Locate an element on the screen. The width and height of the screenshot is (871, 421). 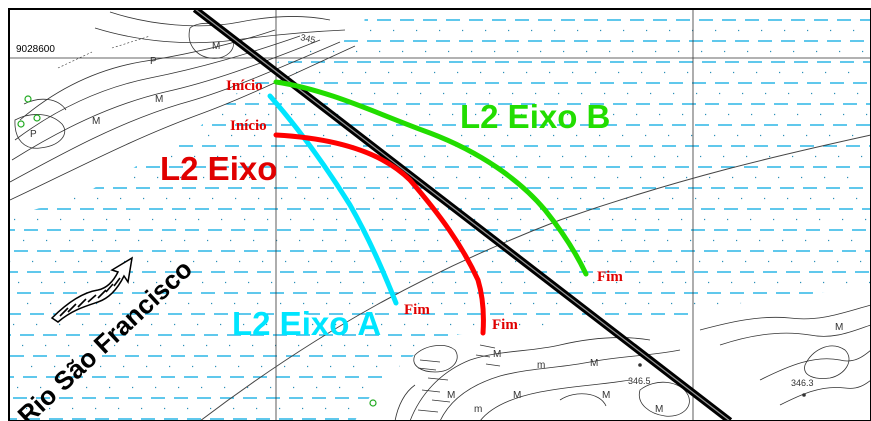
route-eixo-a-line is located at coordinates (333, 199).